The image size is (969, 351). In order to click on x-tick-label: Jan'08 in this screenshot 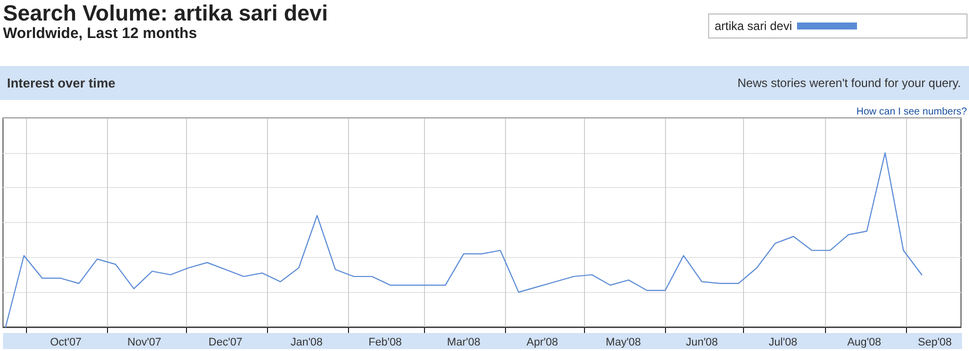, I will do `click(306, 342)`.